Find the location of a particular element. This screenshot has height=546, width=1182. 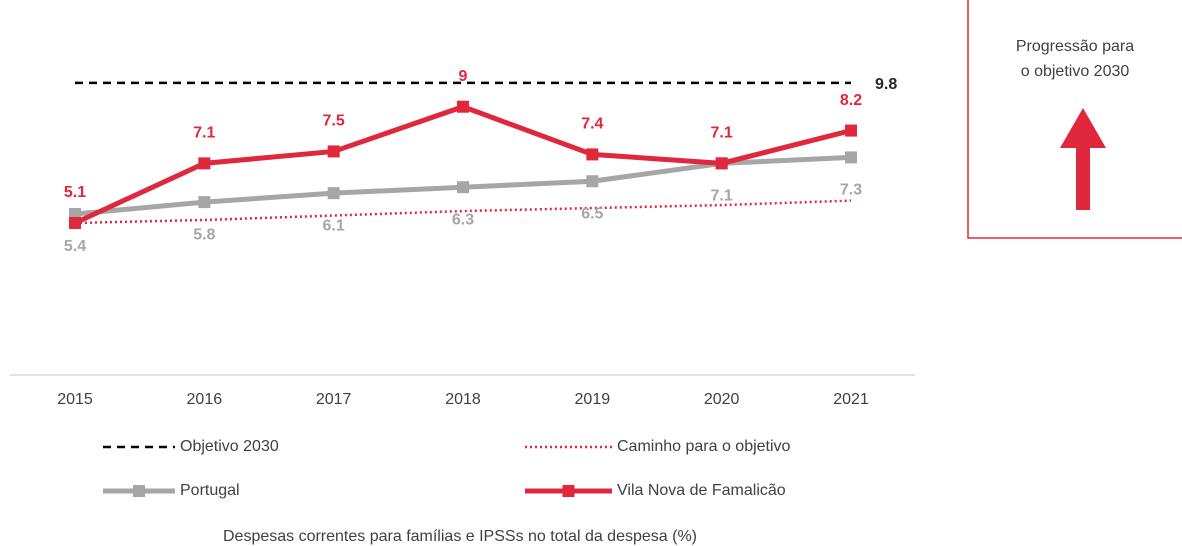

arrow-shaft is located at coordinates (1083, 175).